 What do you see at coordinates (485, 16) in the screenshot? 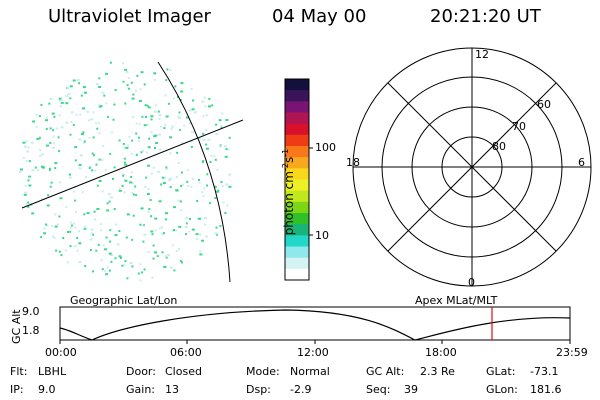
I see `observation-time: 20:21:20 UT` at bounding box center [485, 16].